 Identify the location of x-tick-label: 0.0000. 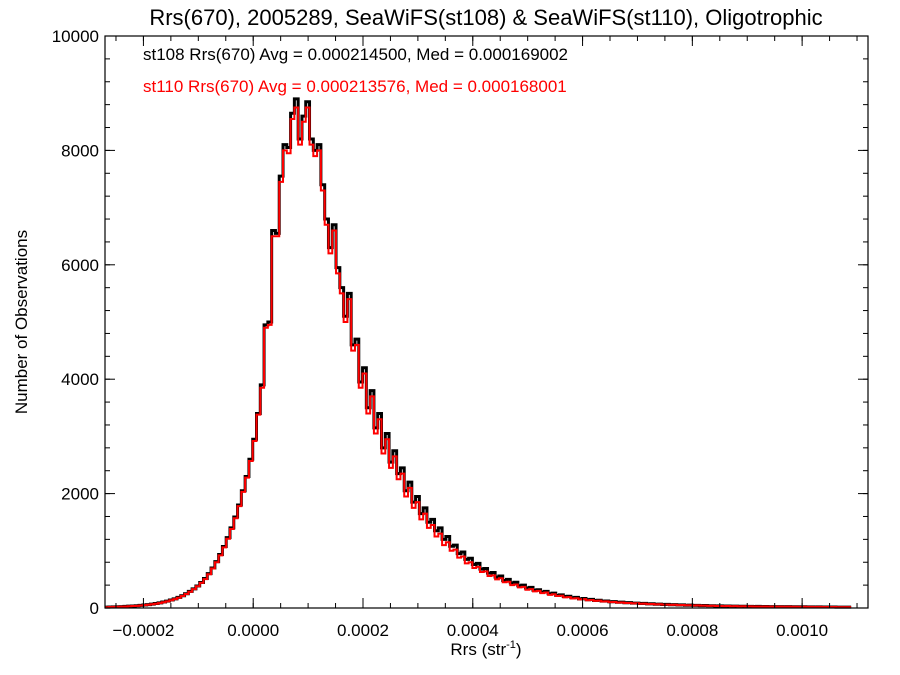
(253, 630).